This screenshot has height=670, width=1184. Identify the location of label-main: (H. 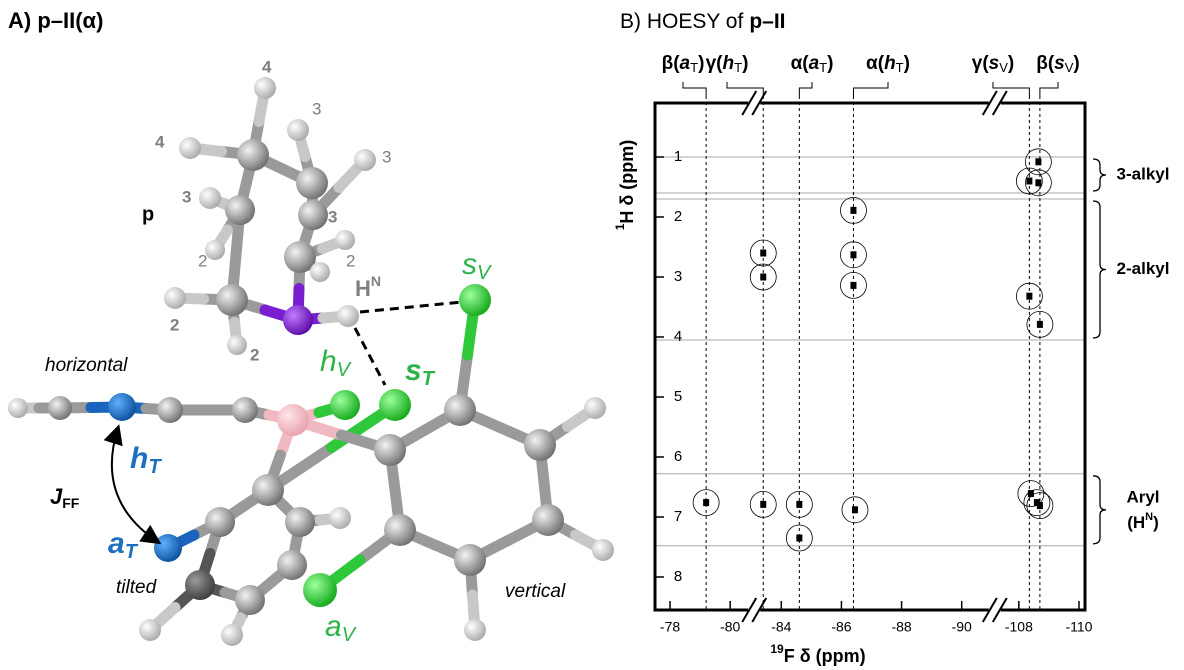
(1136, 522).